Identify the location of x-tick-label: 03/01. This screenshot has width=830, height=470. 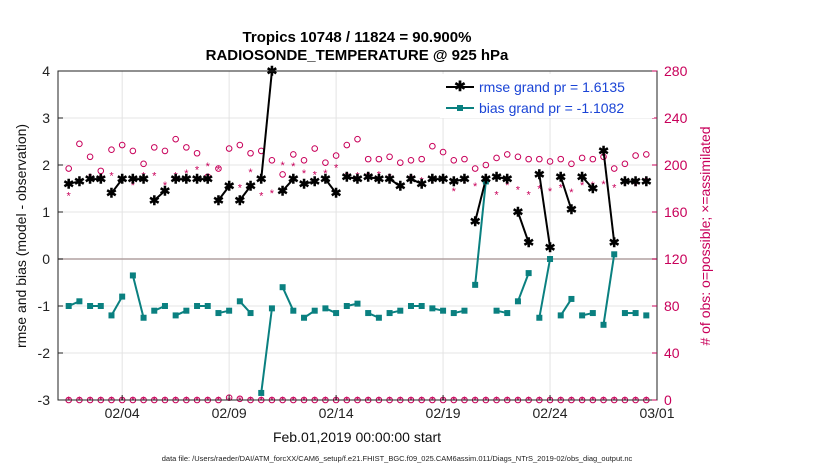
(656, 413).